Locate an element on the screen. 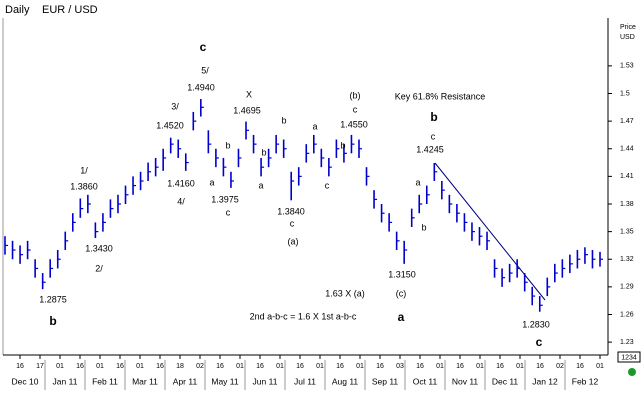 The width and height of the screenshot is (644, 404). annotation: 5/ is located at coordinates (205, 70).